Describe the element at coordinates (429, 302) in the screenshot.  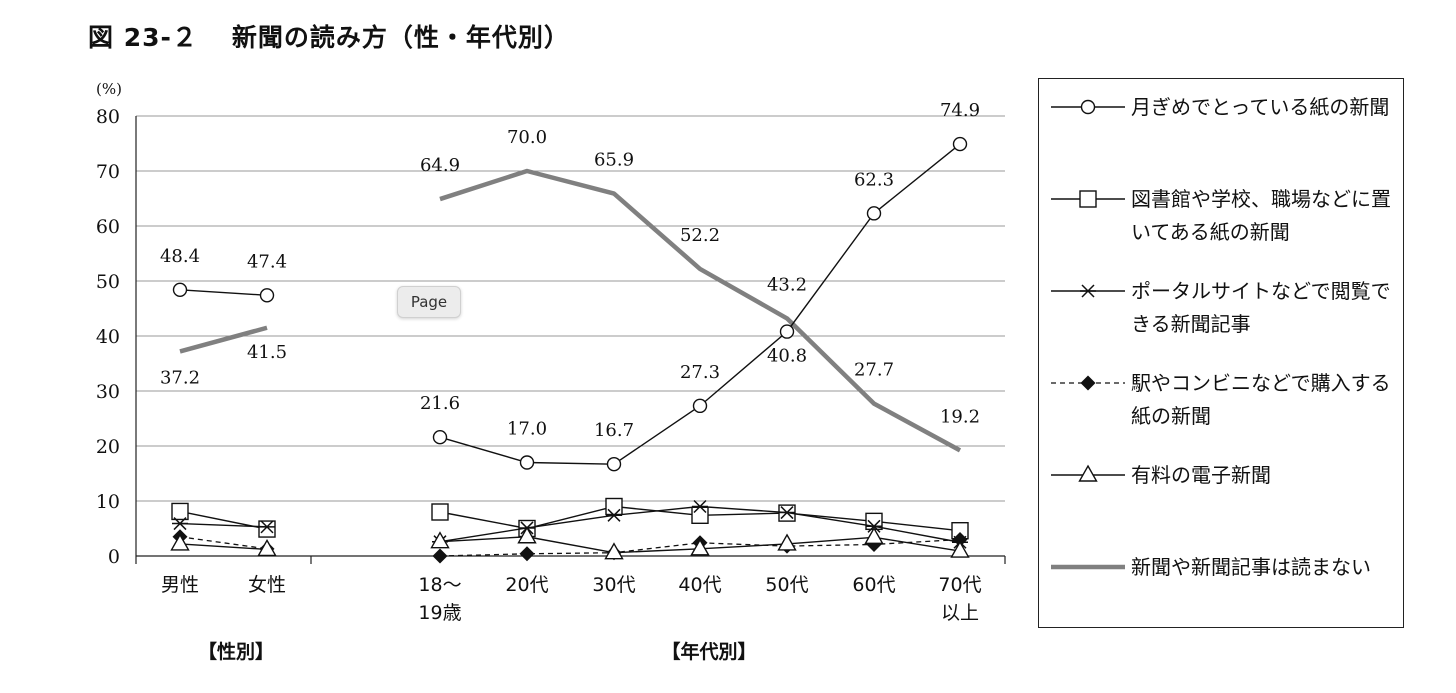
I see `page-button: Page` at that location.